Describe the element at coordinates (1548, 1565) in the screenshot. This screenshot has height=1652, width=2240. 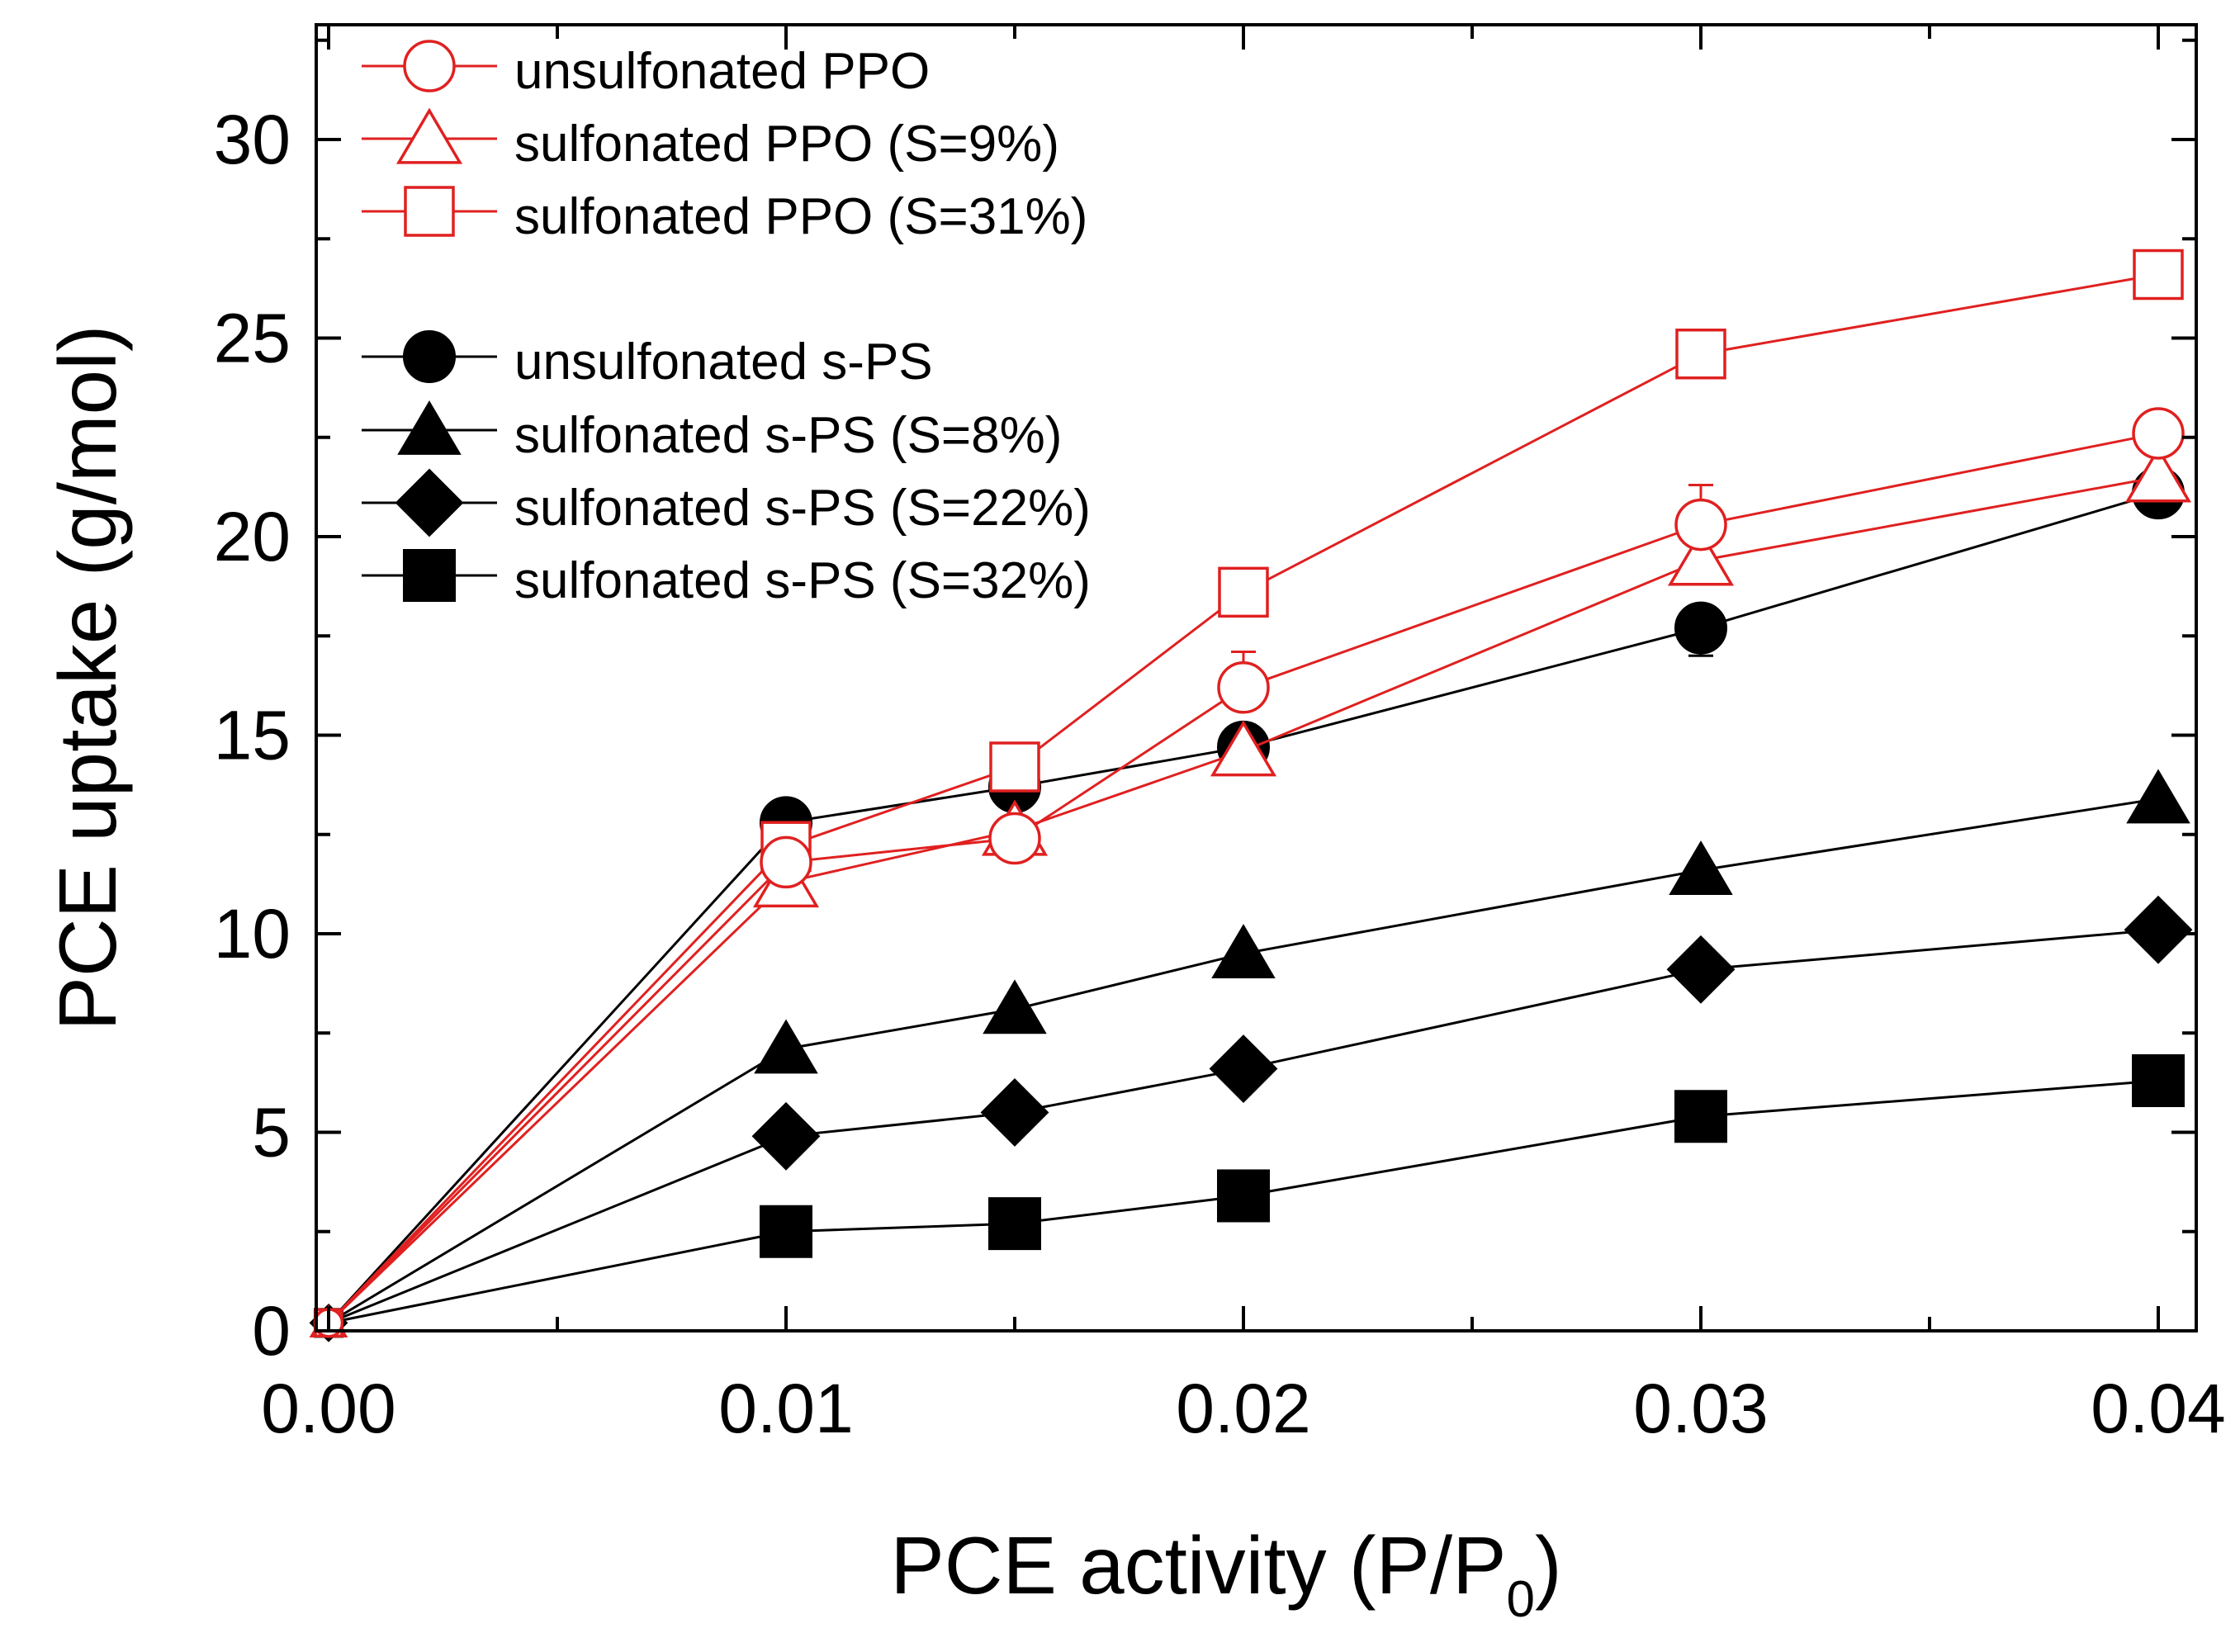
I see `x-axis-label-close: )` at that location.